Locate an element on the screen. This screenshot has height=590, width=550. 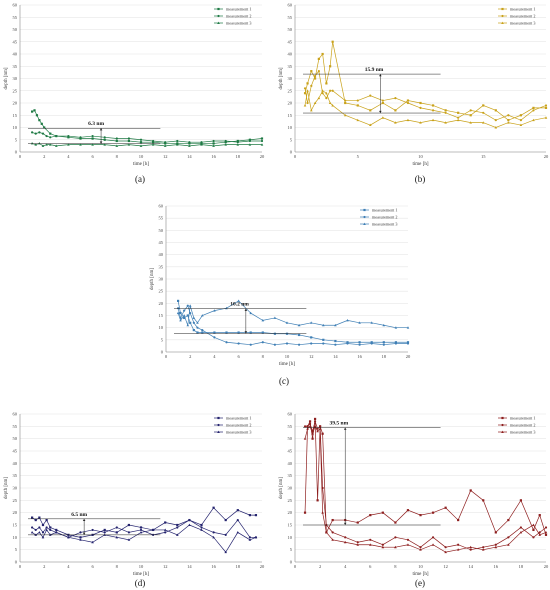
annotation-arrowhead is located at coordinates (380, 112).